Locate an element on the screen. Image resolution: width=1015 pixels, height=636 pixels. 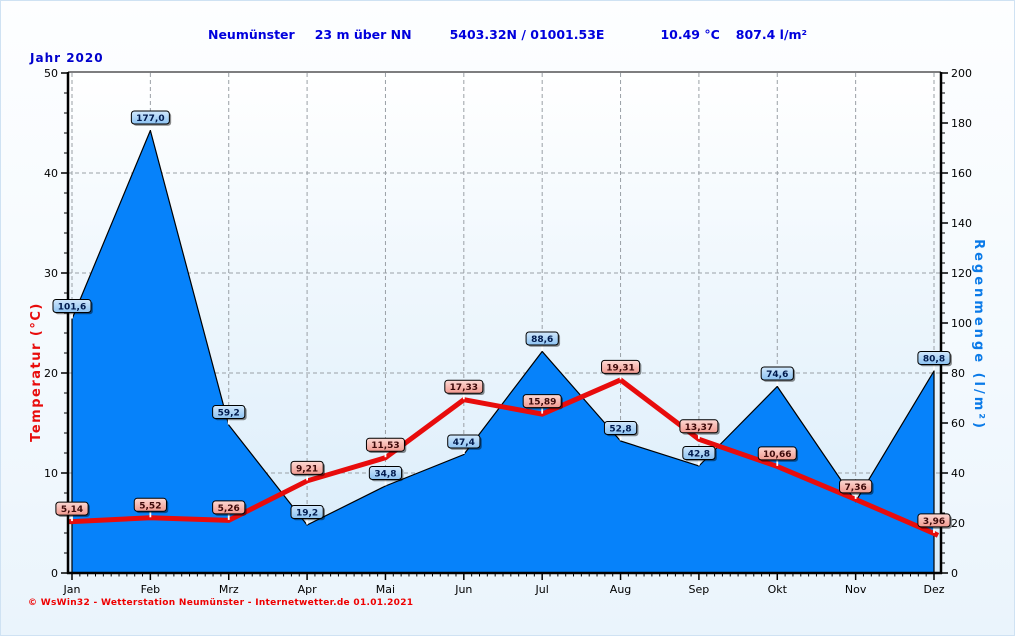
station-altitude: 23 m über NN is located at coordinates (363, 34).